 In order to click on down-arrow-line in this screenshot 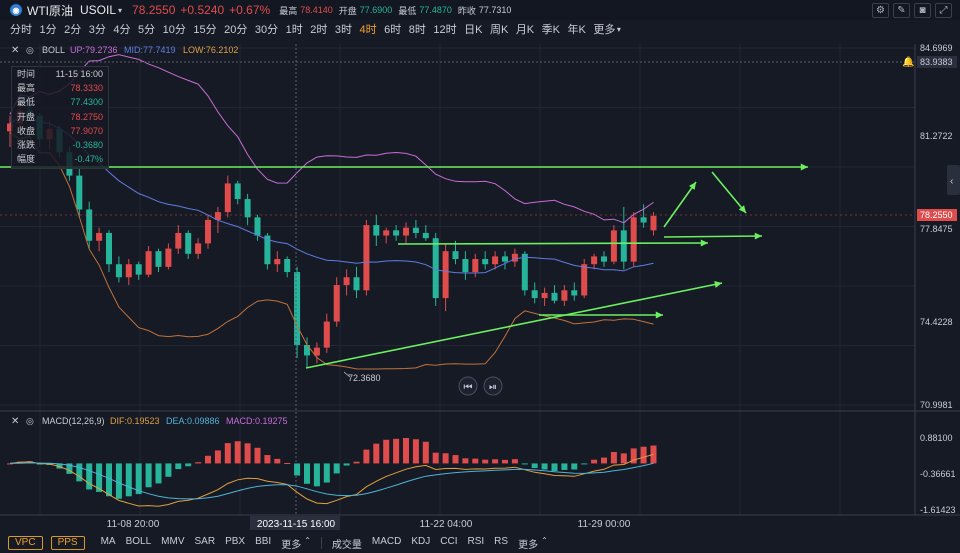, I will do `click(729, 192)`.